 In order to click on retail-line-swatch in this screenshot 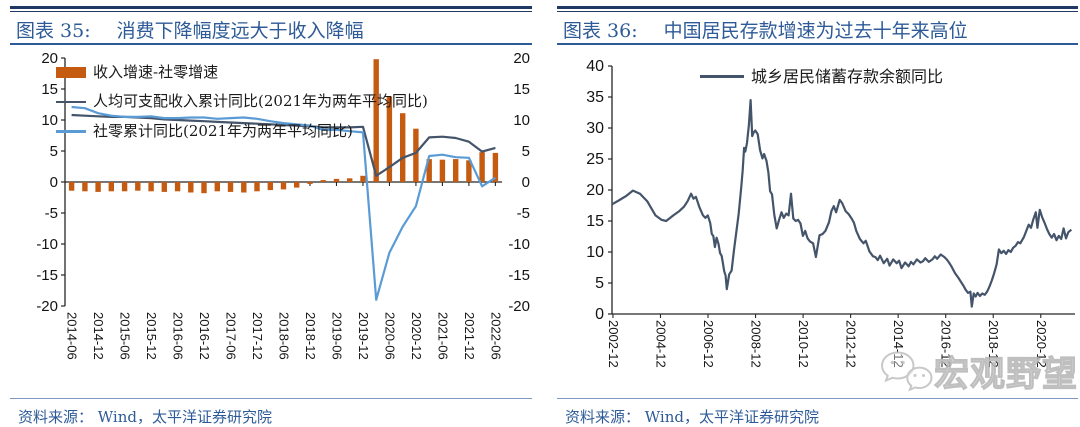, I will do `click(71, 131)`.